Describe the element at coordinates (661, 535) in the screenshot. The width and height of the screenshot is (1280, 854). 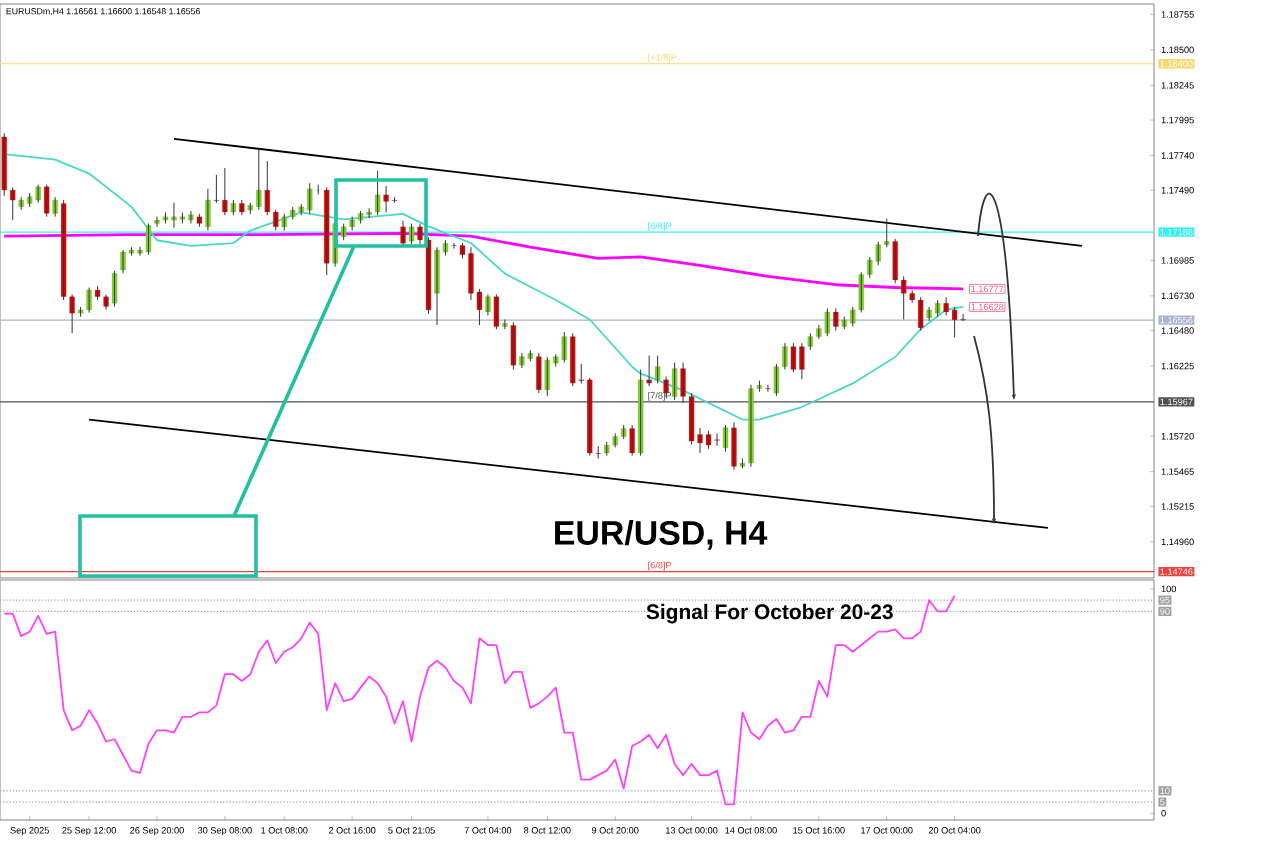
I see `text: EUR/USD, H4` at that location.